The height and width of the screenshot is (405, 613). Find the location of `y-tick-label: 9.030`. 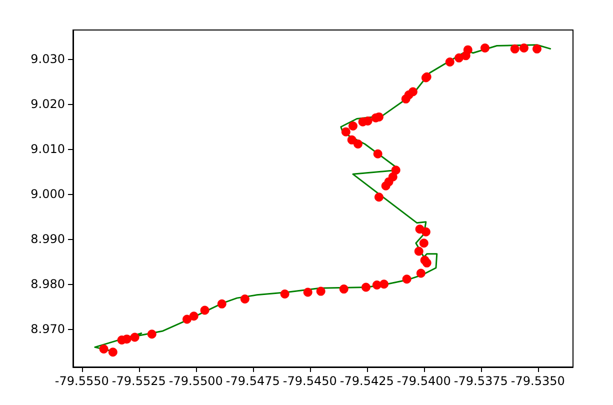

y-tick-label: 9.030 is located at coordinates (47, 59).